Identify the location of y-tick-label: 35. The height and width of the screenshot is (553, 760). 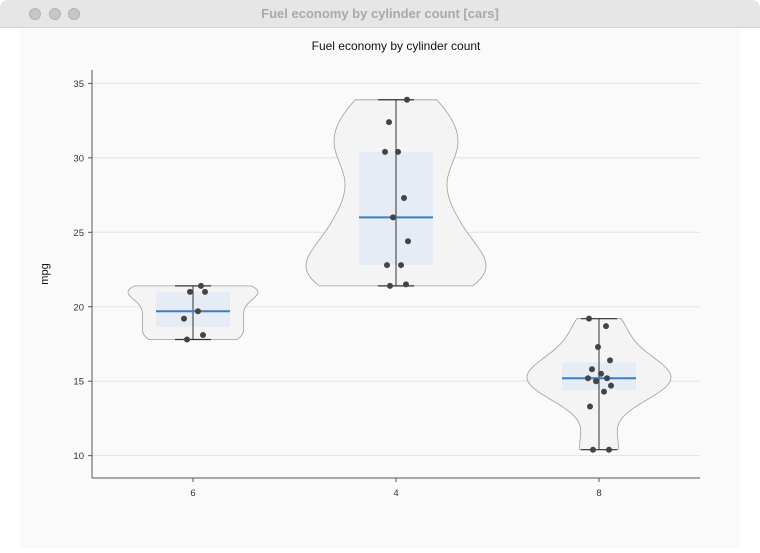
(78, 84).